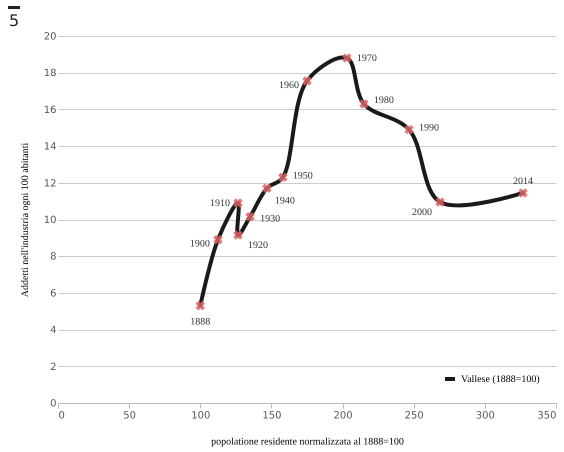  I want to click on x-tick-label: 250, so click(414, 416).